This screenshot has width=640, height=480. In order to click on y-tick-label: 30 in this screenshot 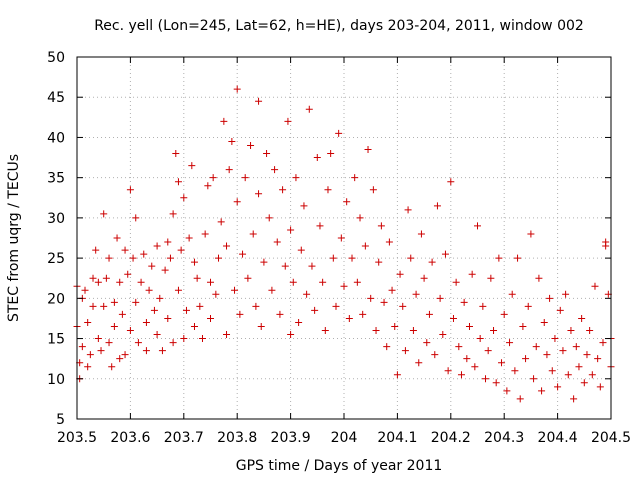, I will do `click(56, 219)`.